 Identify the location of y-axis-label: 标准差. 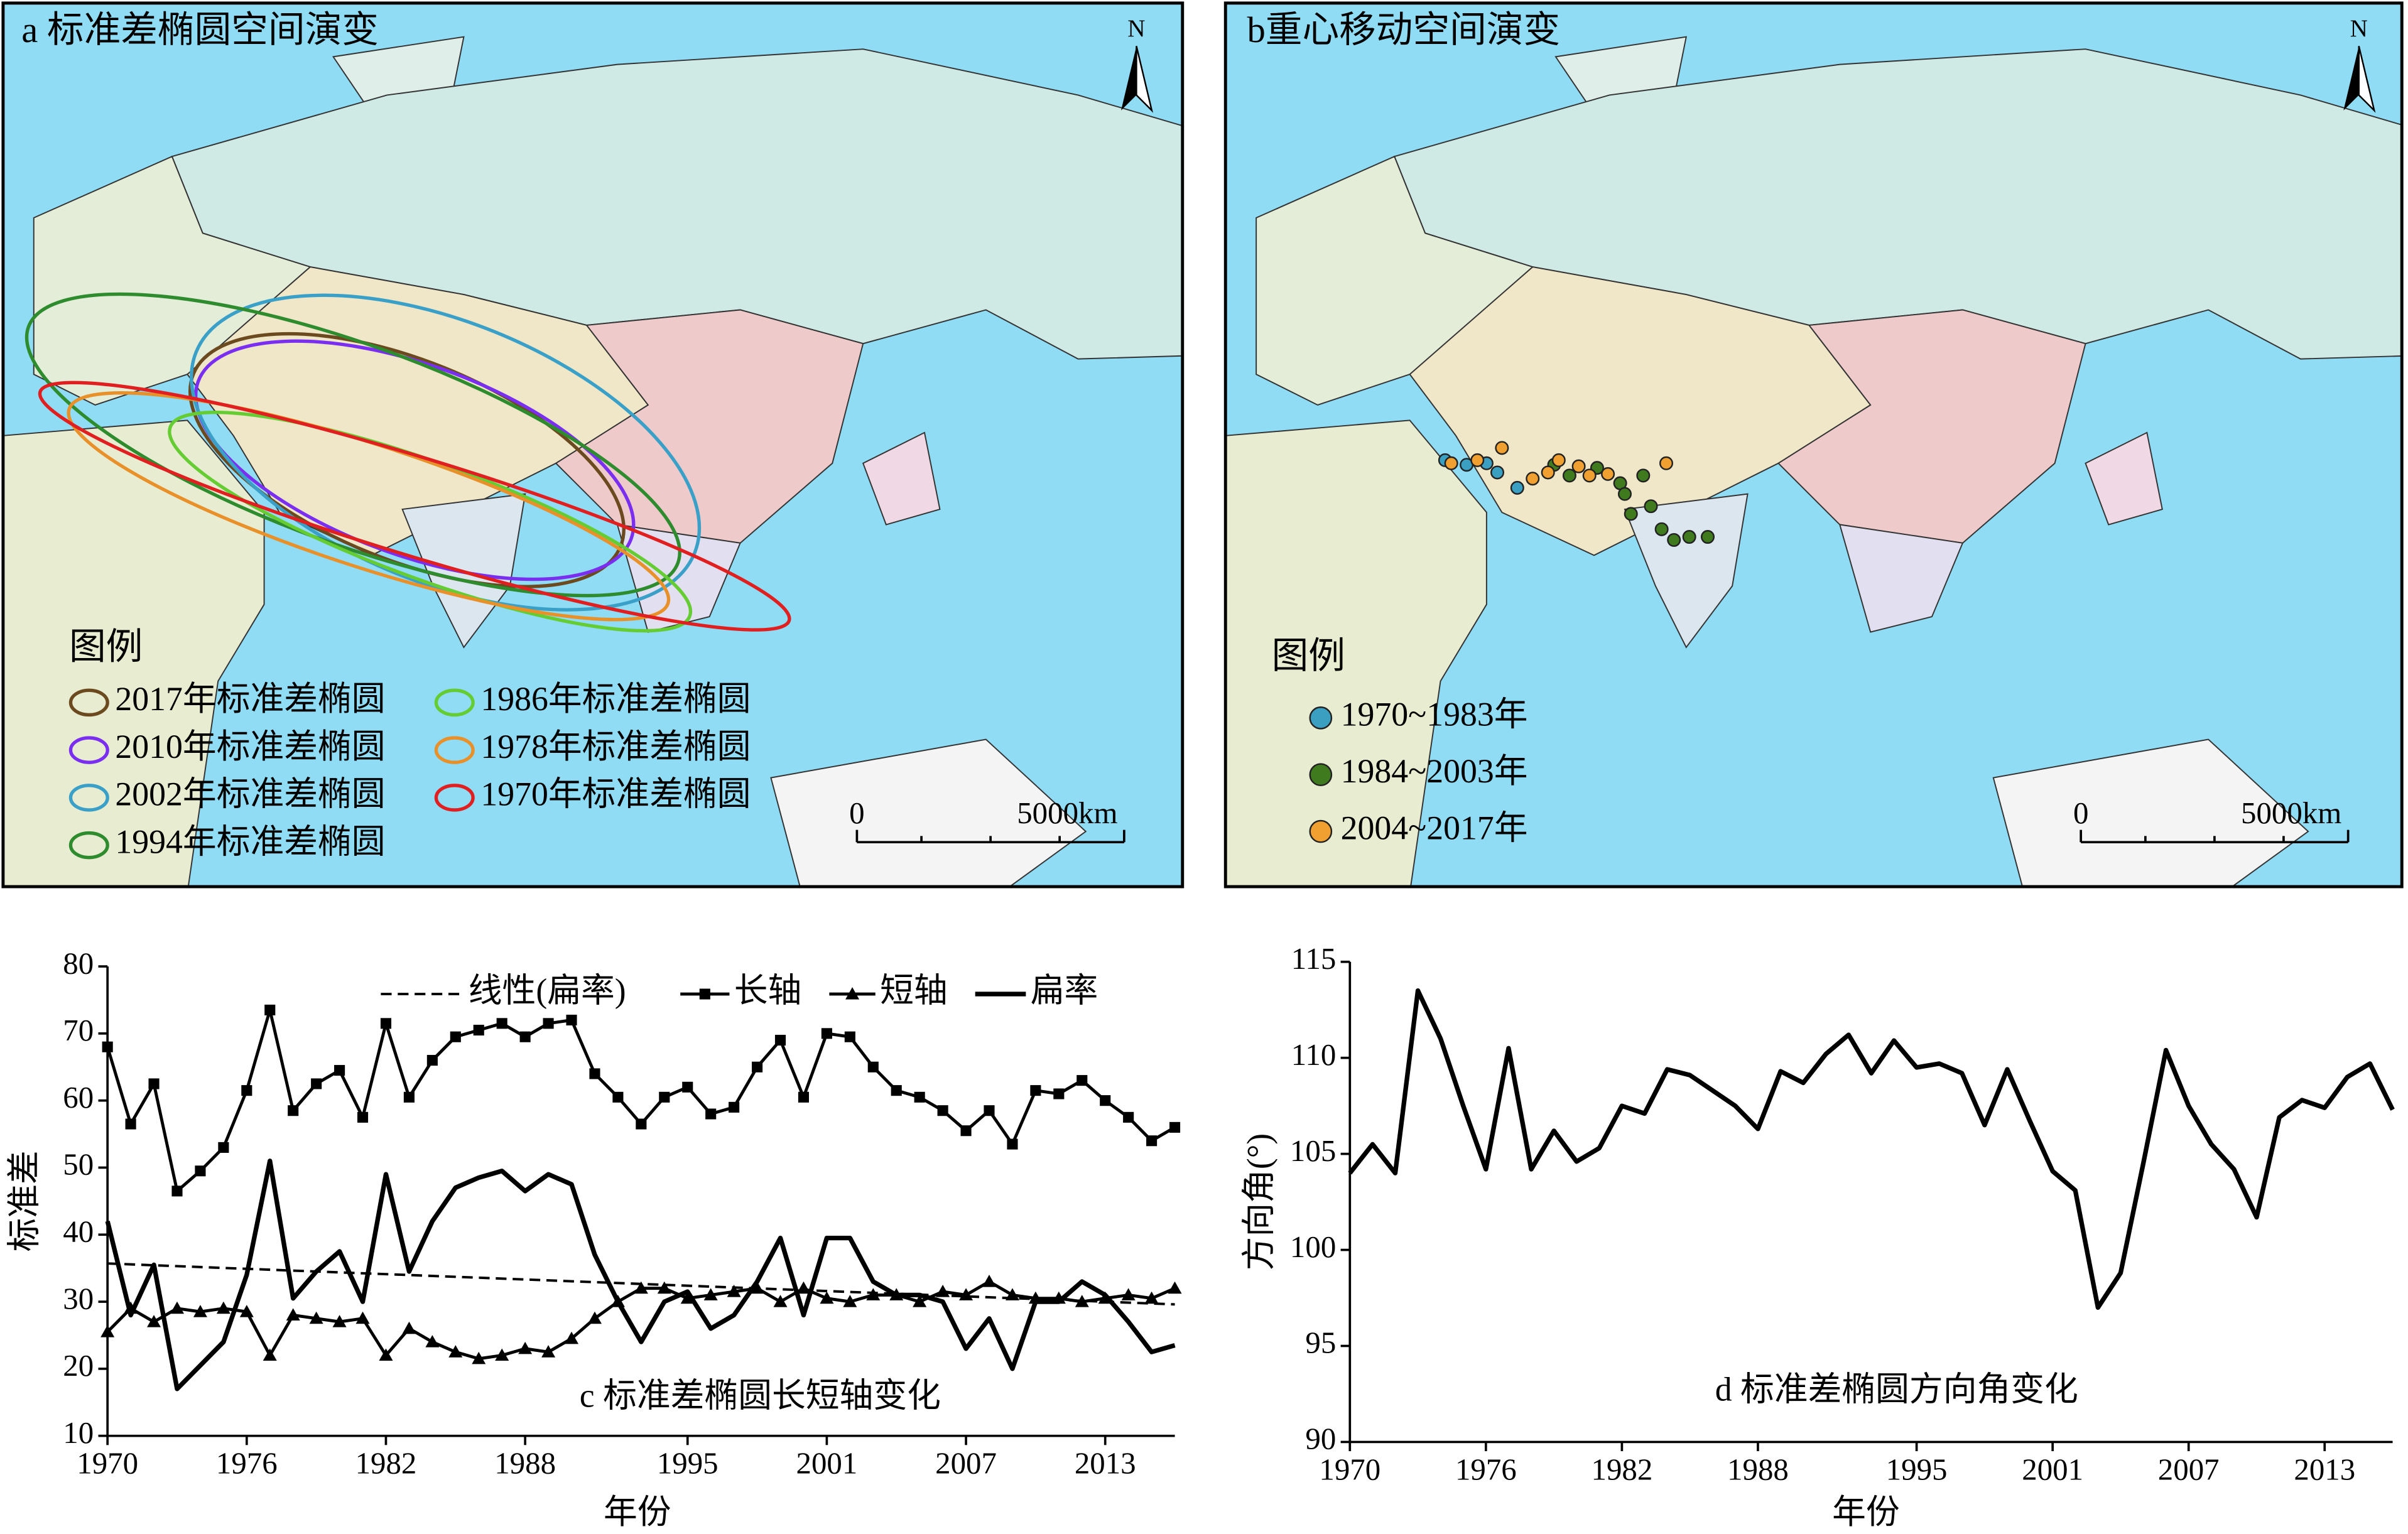
(24, 1200).